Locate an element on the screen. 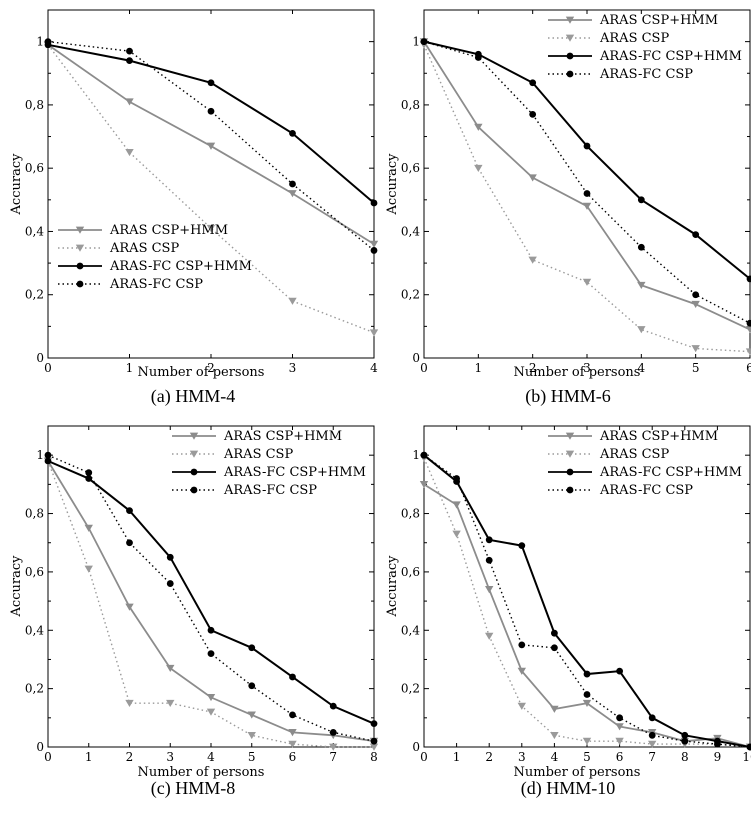  y-tick-label: 0,8 is located at coordinates (410, 514).